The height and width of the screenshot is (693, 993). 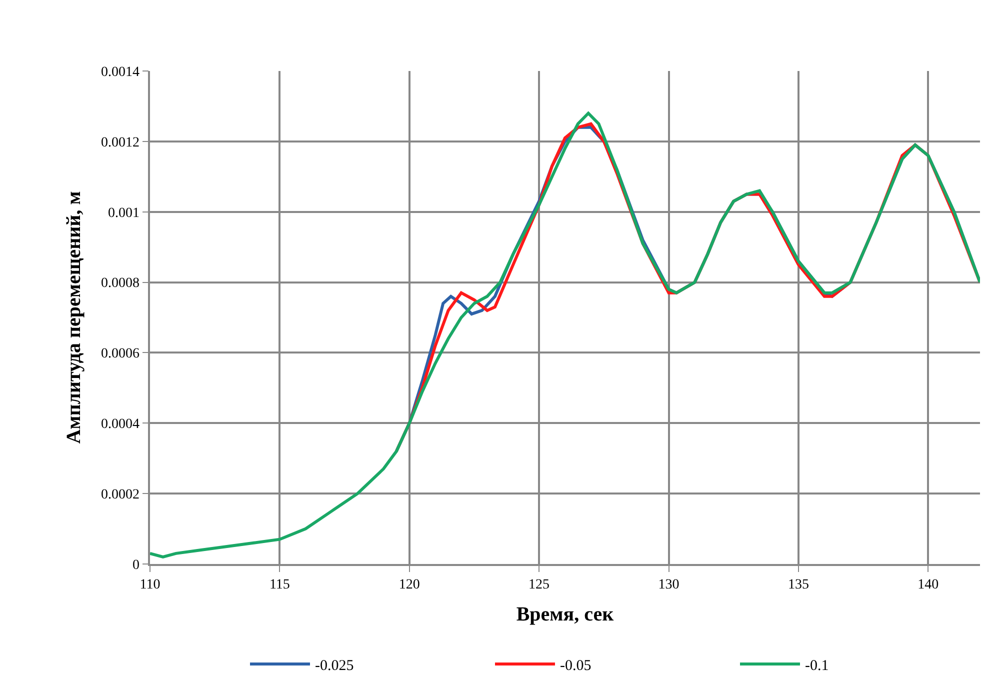 What do you see at coordinates (120, 494) in the screenshot?
I see `y-tick-label: 0.0002` at bounding box center [120, 494].